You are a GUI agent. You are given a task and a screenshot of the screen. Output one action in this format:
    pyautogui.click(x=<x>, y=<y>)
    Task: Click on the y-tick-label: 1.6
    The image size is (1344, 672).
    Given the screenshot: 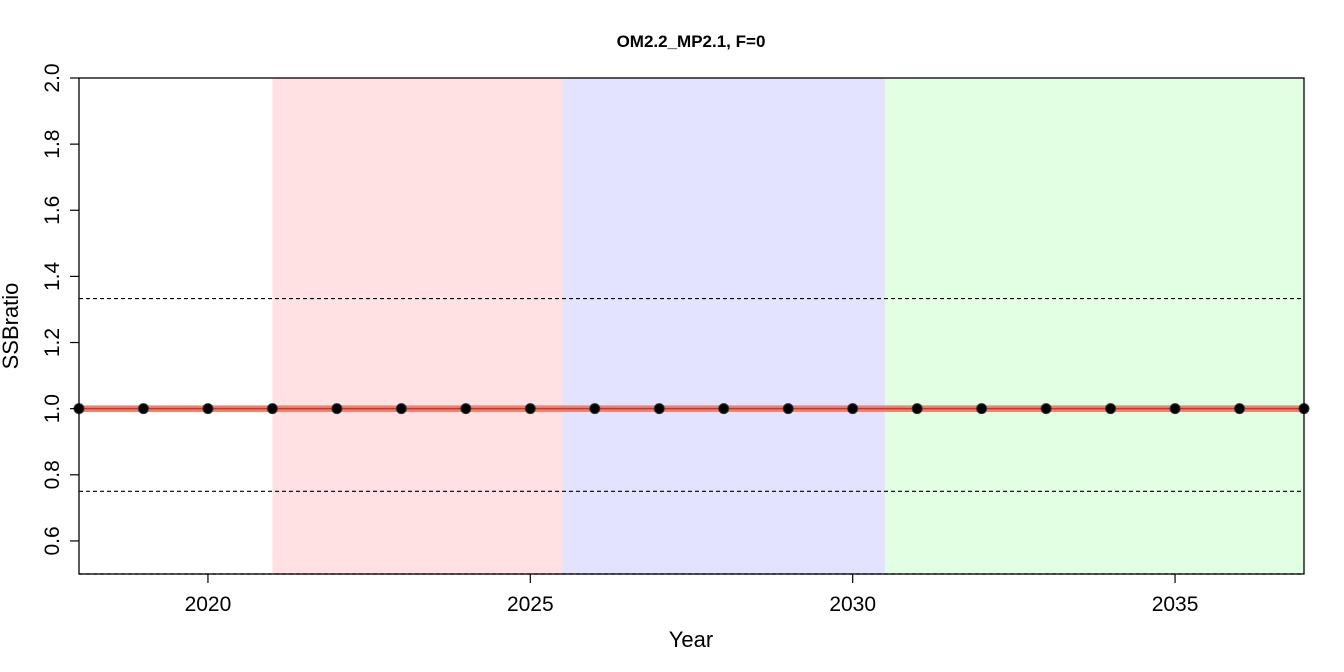 What is the action you would take?
    pyautogui.click(x=52, y=210)
    